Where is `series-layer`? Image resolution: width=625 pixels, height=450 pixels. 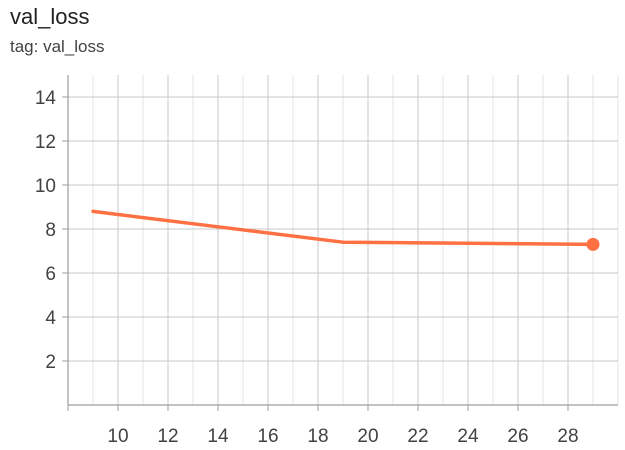
series-layer is located at coordinates (345, 230).